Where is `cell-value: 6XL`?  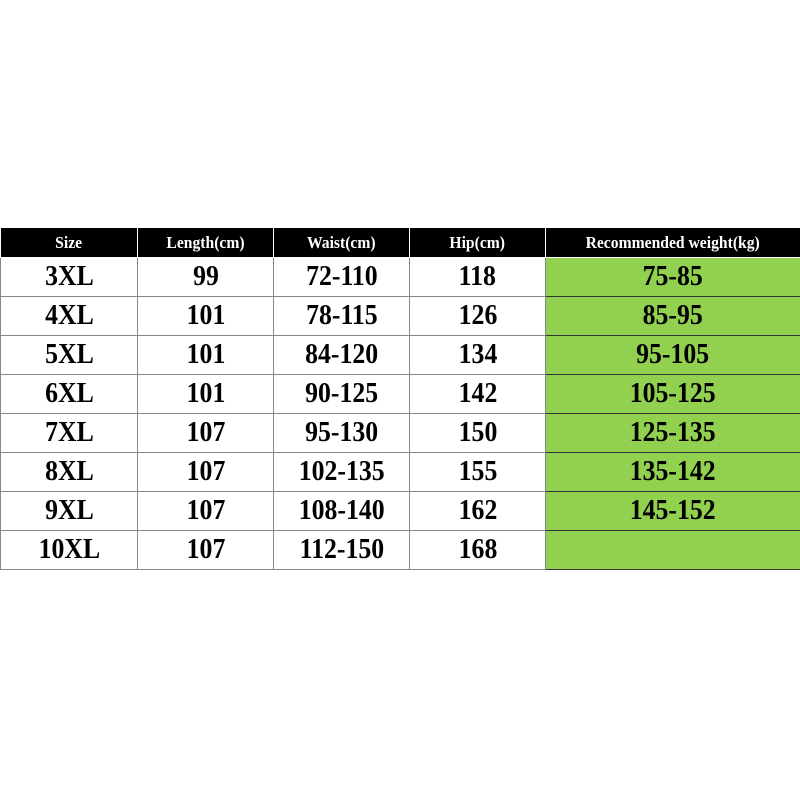 cell-value: 6XL is located at coordinates (69, 393).